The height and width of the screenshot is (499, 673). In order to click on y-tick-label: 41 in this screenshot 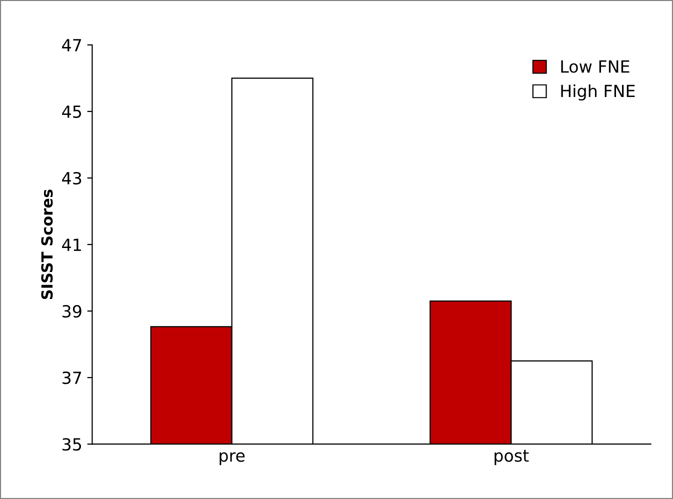, I will do `click(71, 244)`.